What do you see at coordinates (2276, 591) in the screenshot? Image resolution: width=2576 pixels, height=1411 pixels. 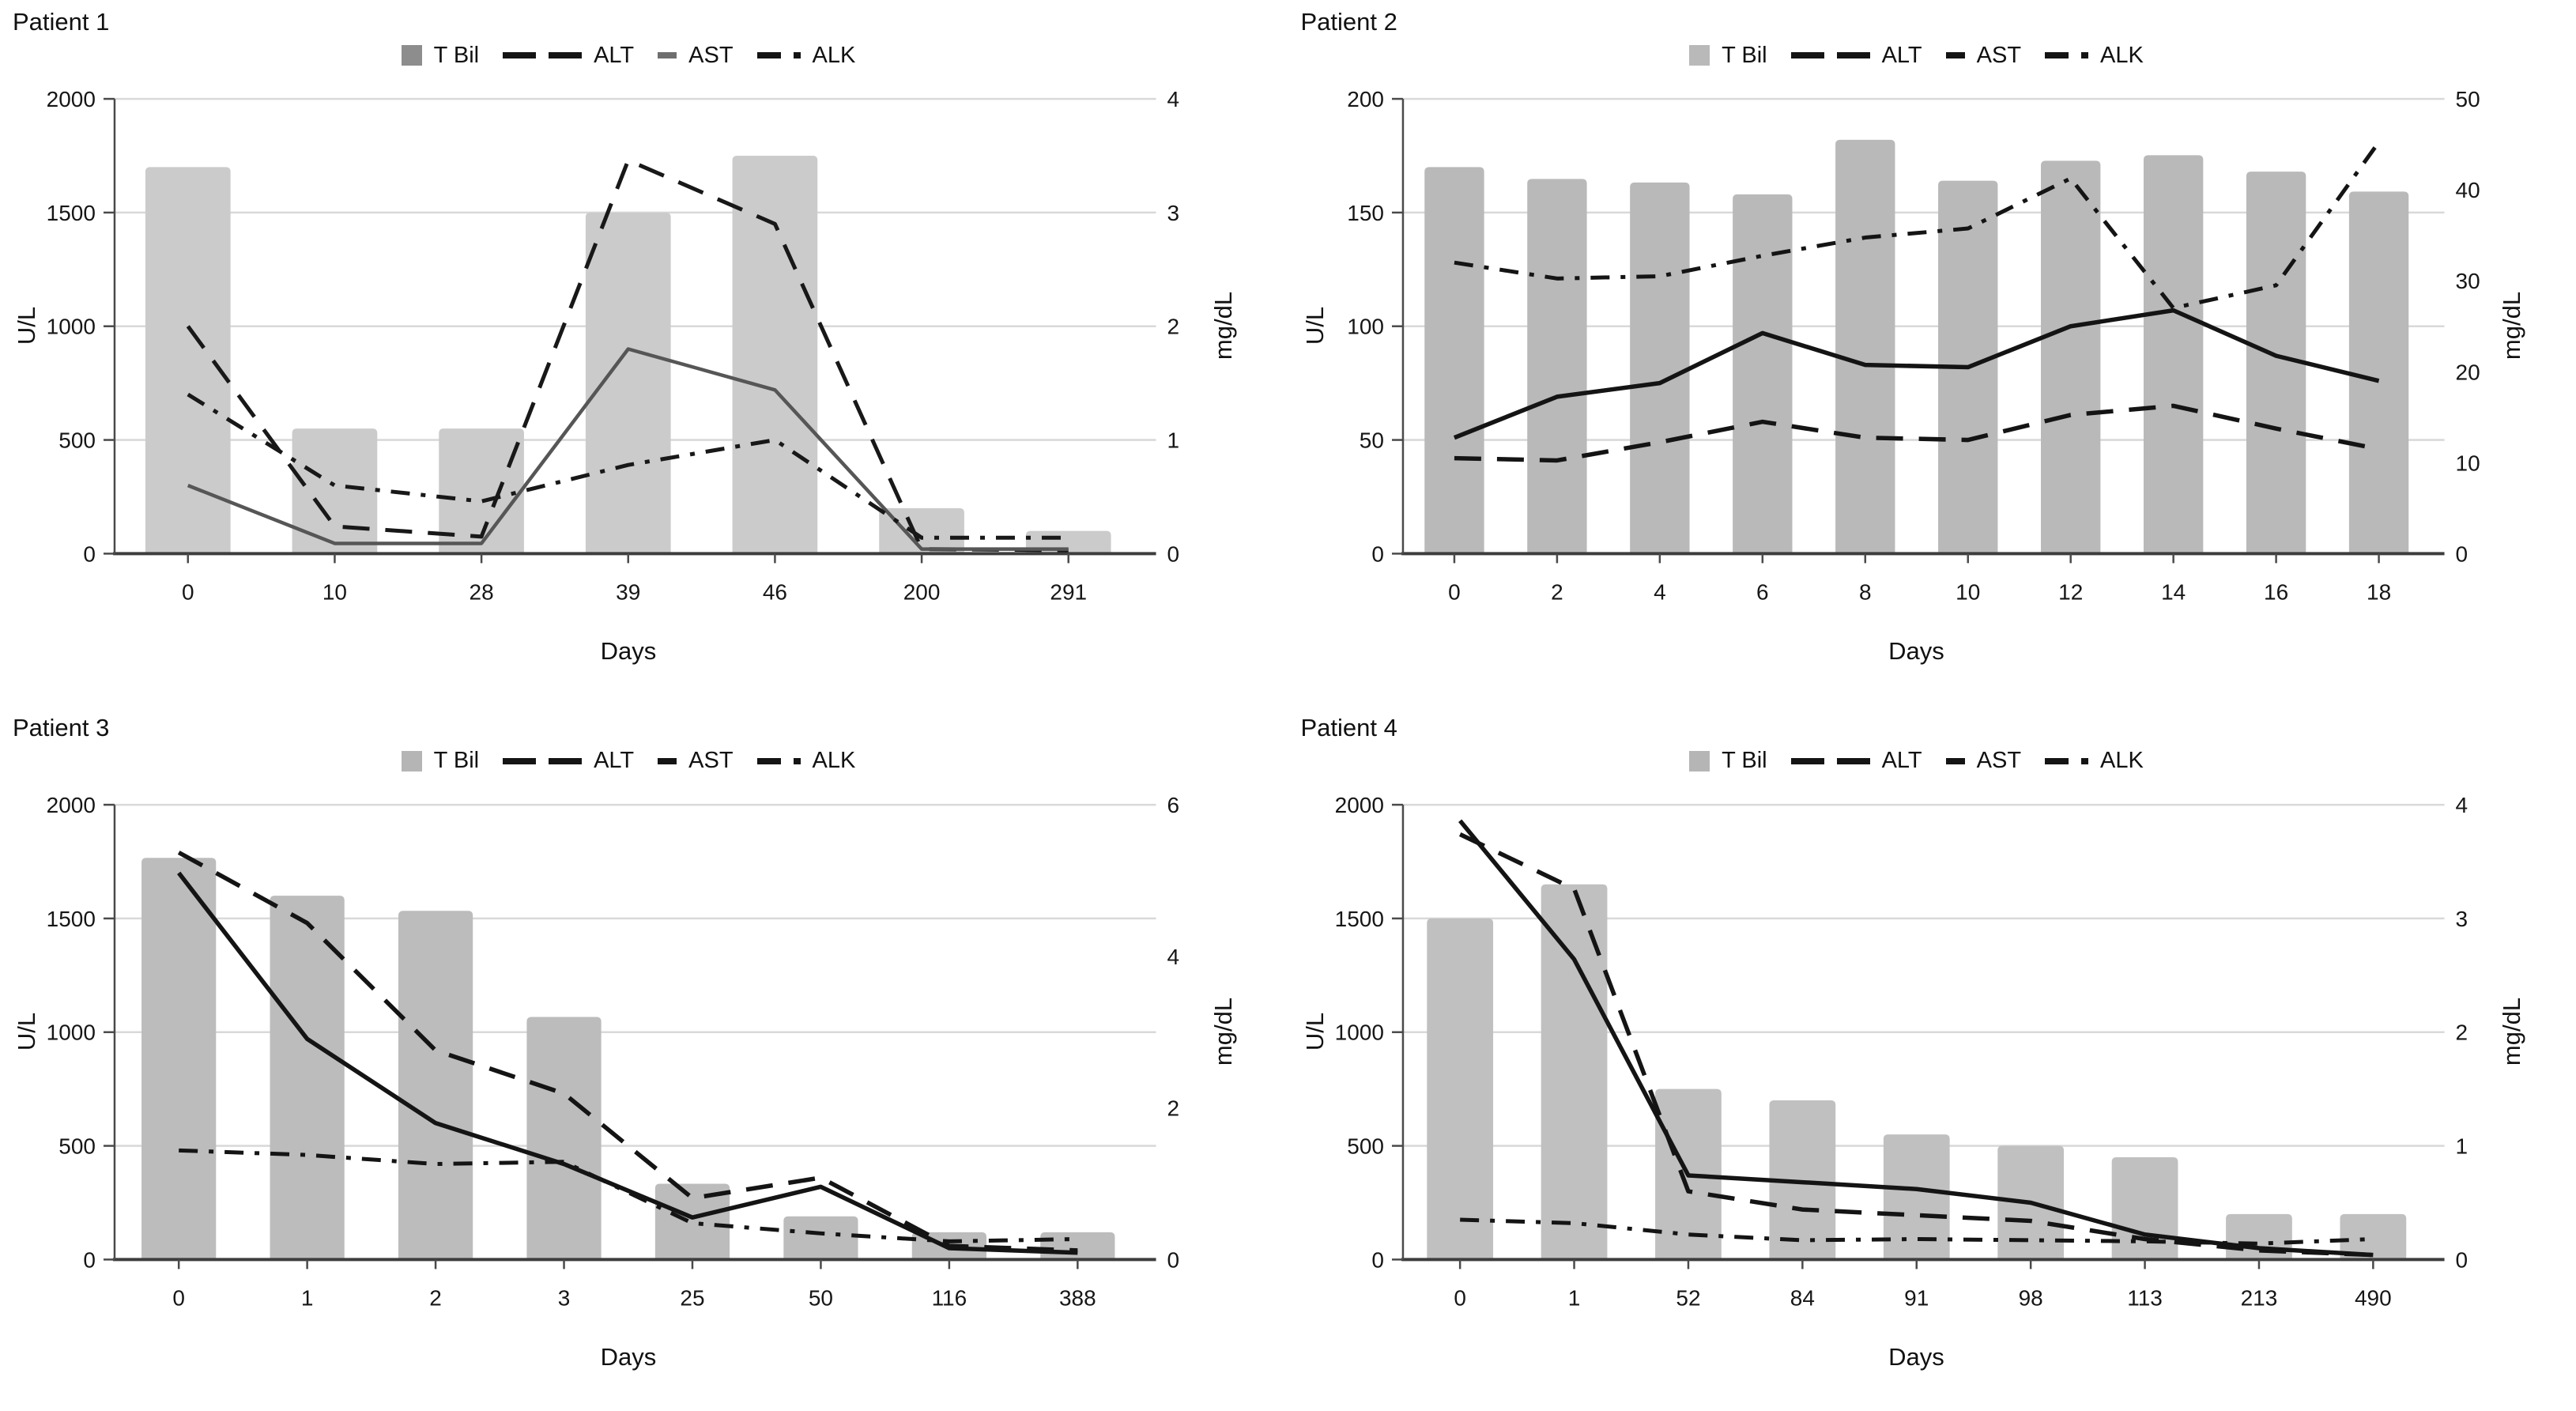 I see `x-tick-label: 16` at bounding box center [2276, 591].